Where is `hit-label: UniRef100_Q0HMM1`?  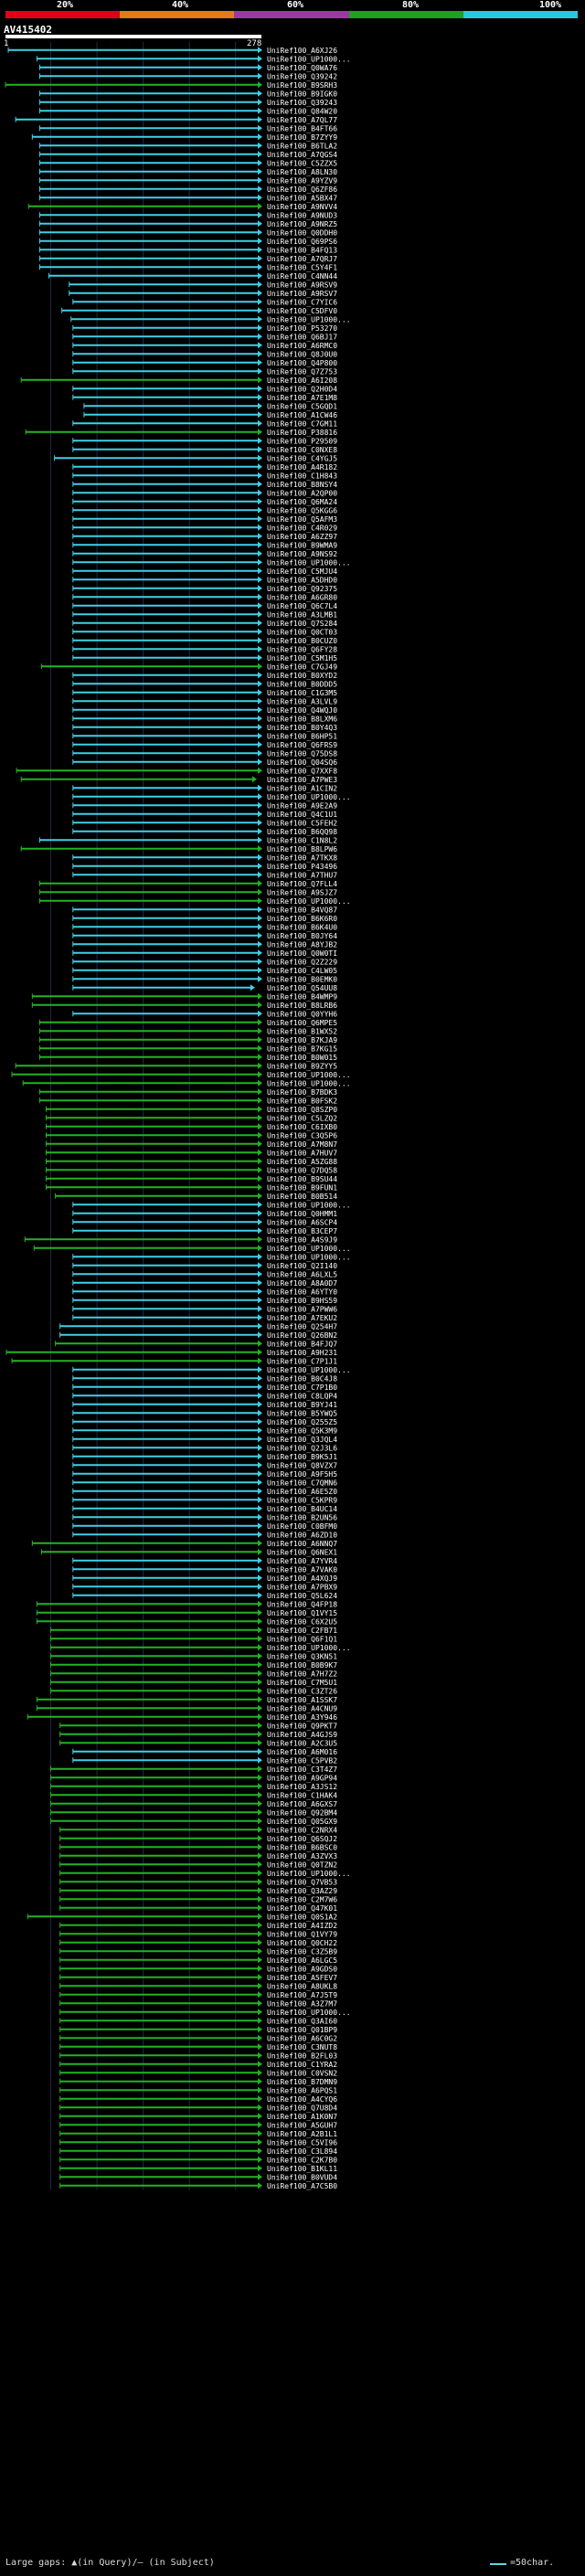 hit-label: UniRef100_Q0HMM1 is located at coordinates (302, 1214).